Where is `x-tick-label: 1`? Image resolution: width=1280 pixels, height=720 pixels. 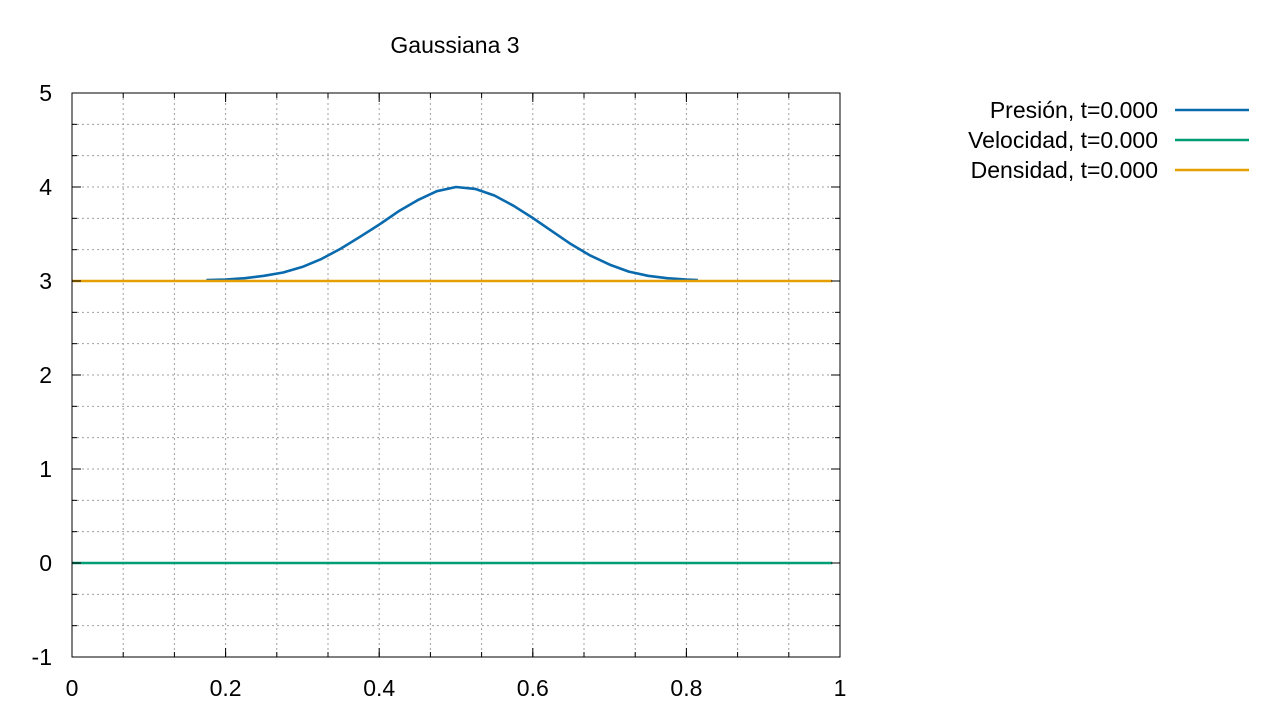 x-tick-label: 1 is located at coordinates (840, 688).